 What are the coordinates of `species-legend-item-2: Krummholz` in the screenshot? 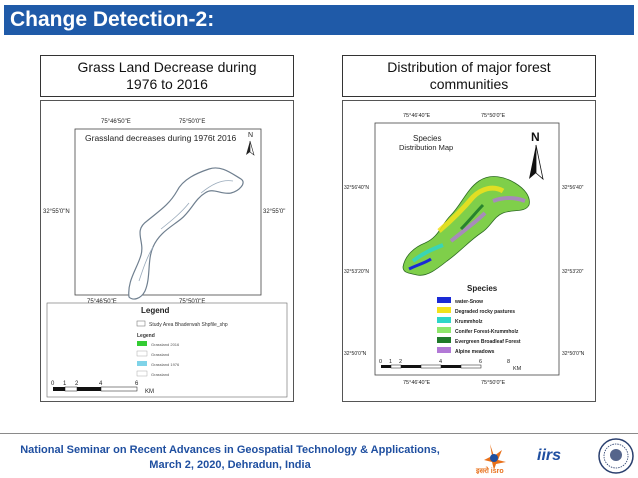 It's located at (460, 321).